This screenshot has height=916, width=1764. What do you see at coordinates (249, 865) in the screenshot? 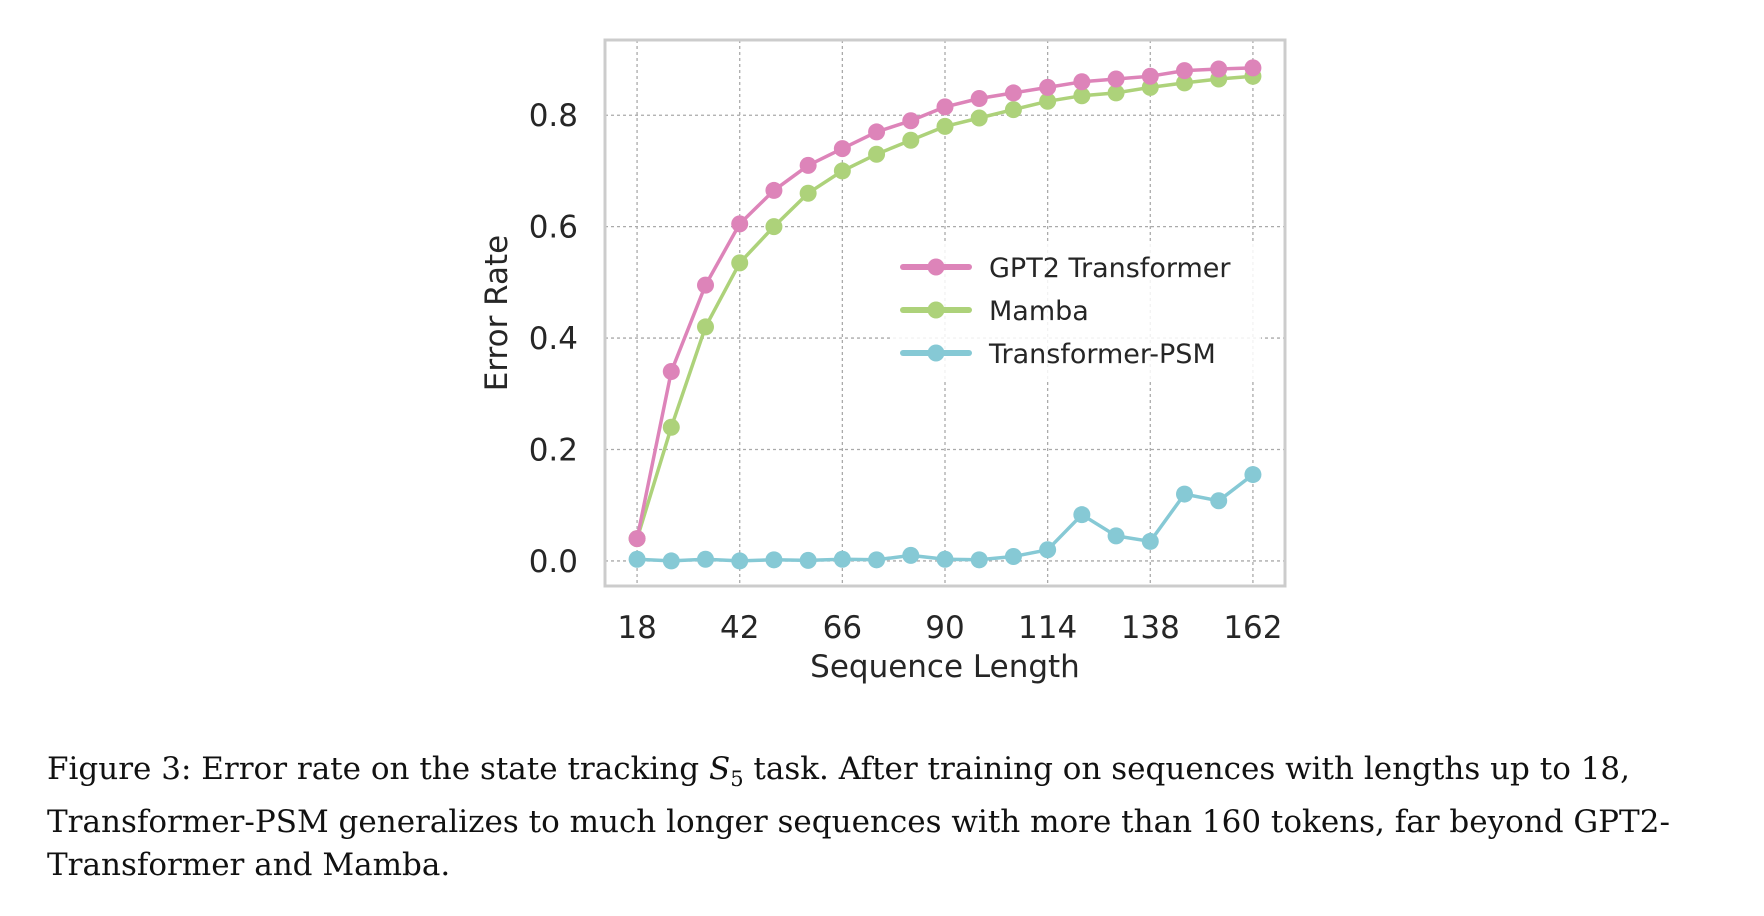
I see `caption-line-3: Transformer and Mamba.` at bounding box center [249, 865].